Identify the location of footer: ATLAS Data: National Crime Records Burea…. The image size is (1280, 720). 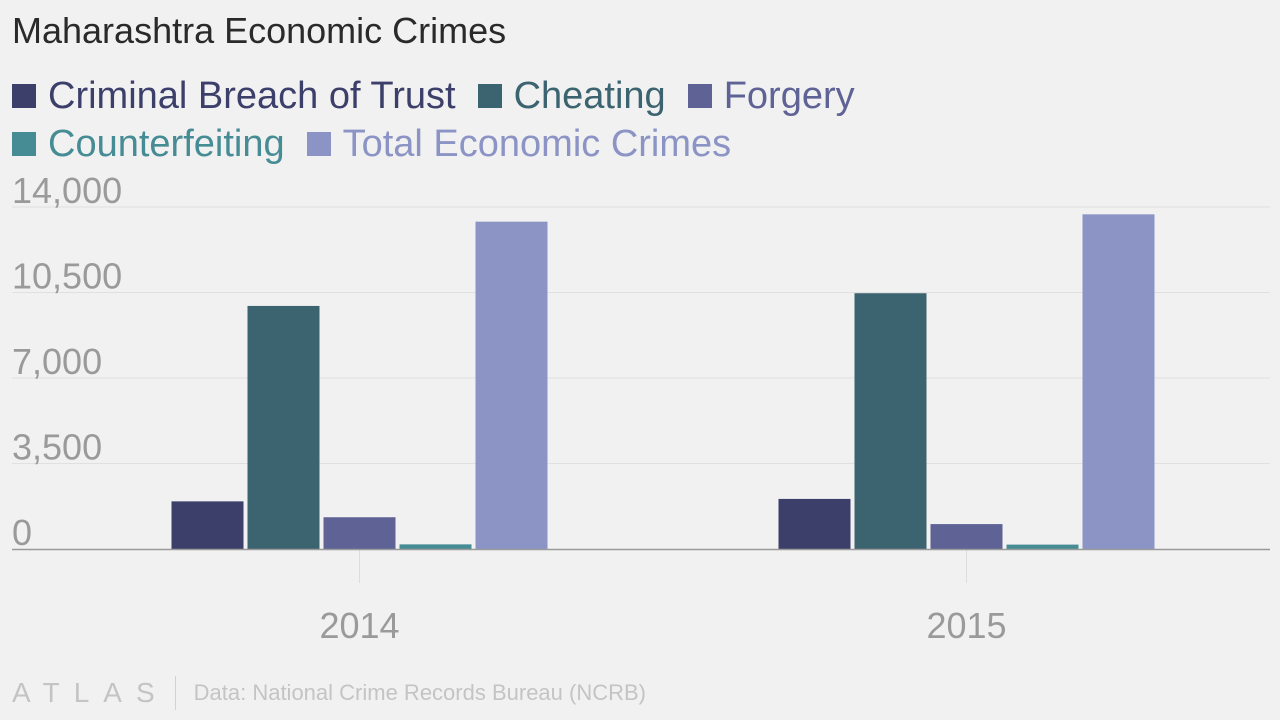
(329, 693).